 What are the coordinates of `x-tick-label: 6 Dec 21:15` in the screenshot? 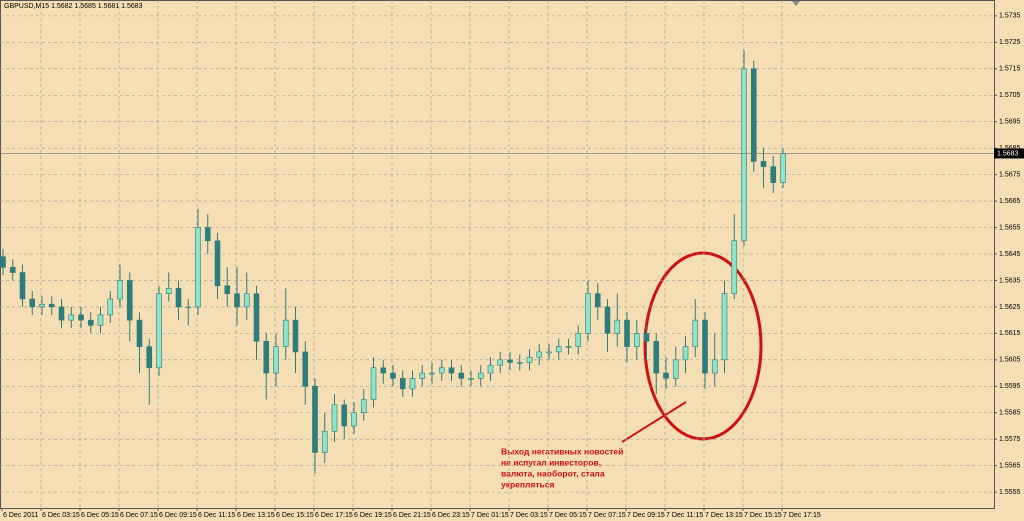 It's located at (412, 515).